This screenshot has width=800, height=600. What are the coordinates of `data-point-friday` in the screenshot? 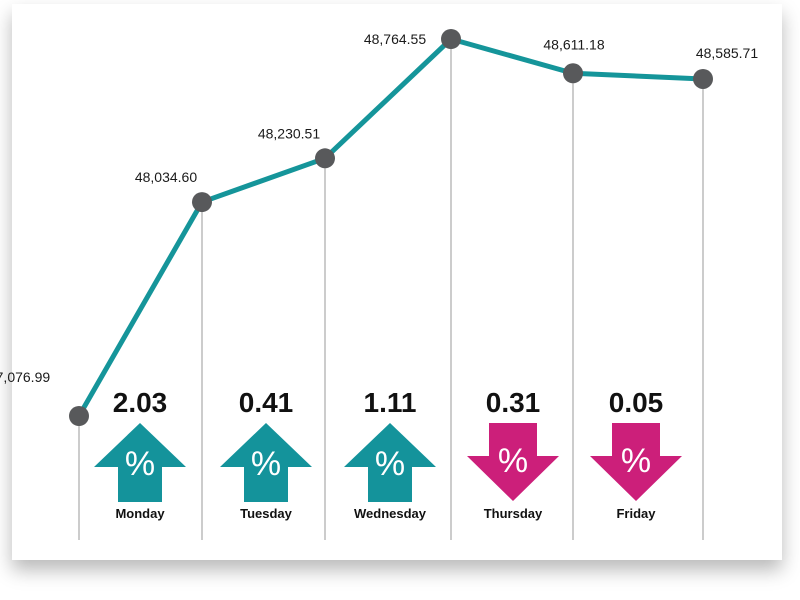 It's located at (703, 78).